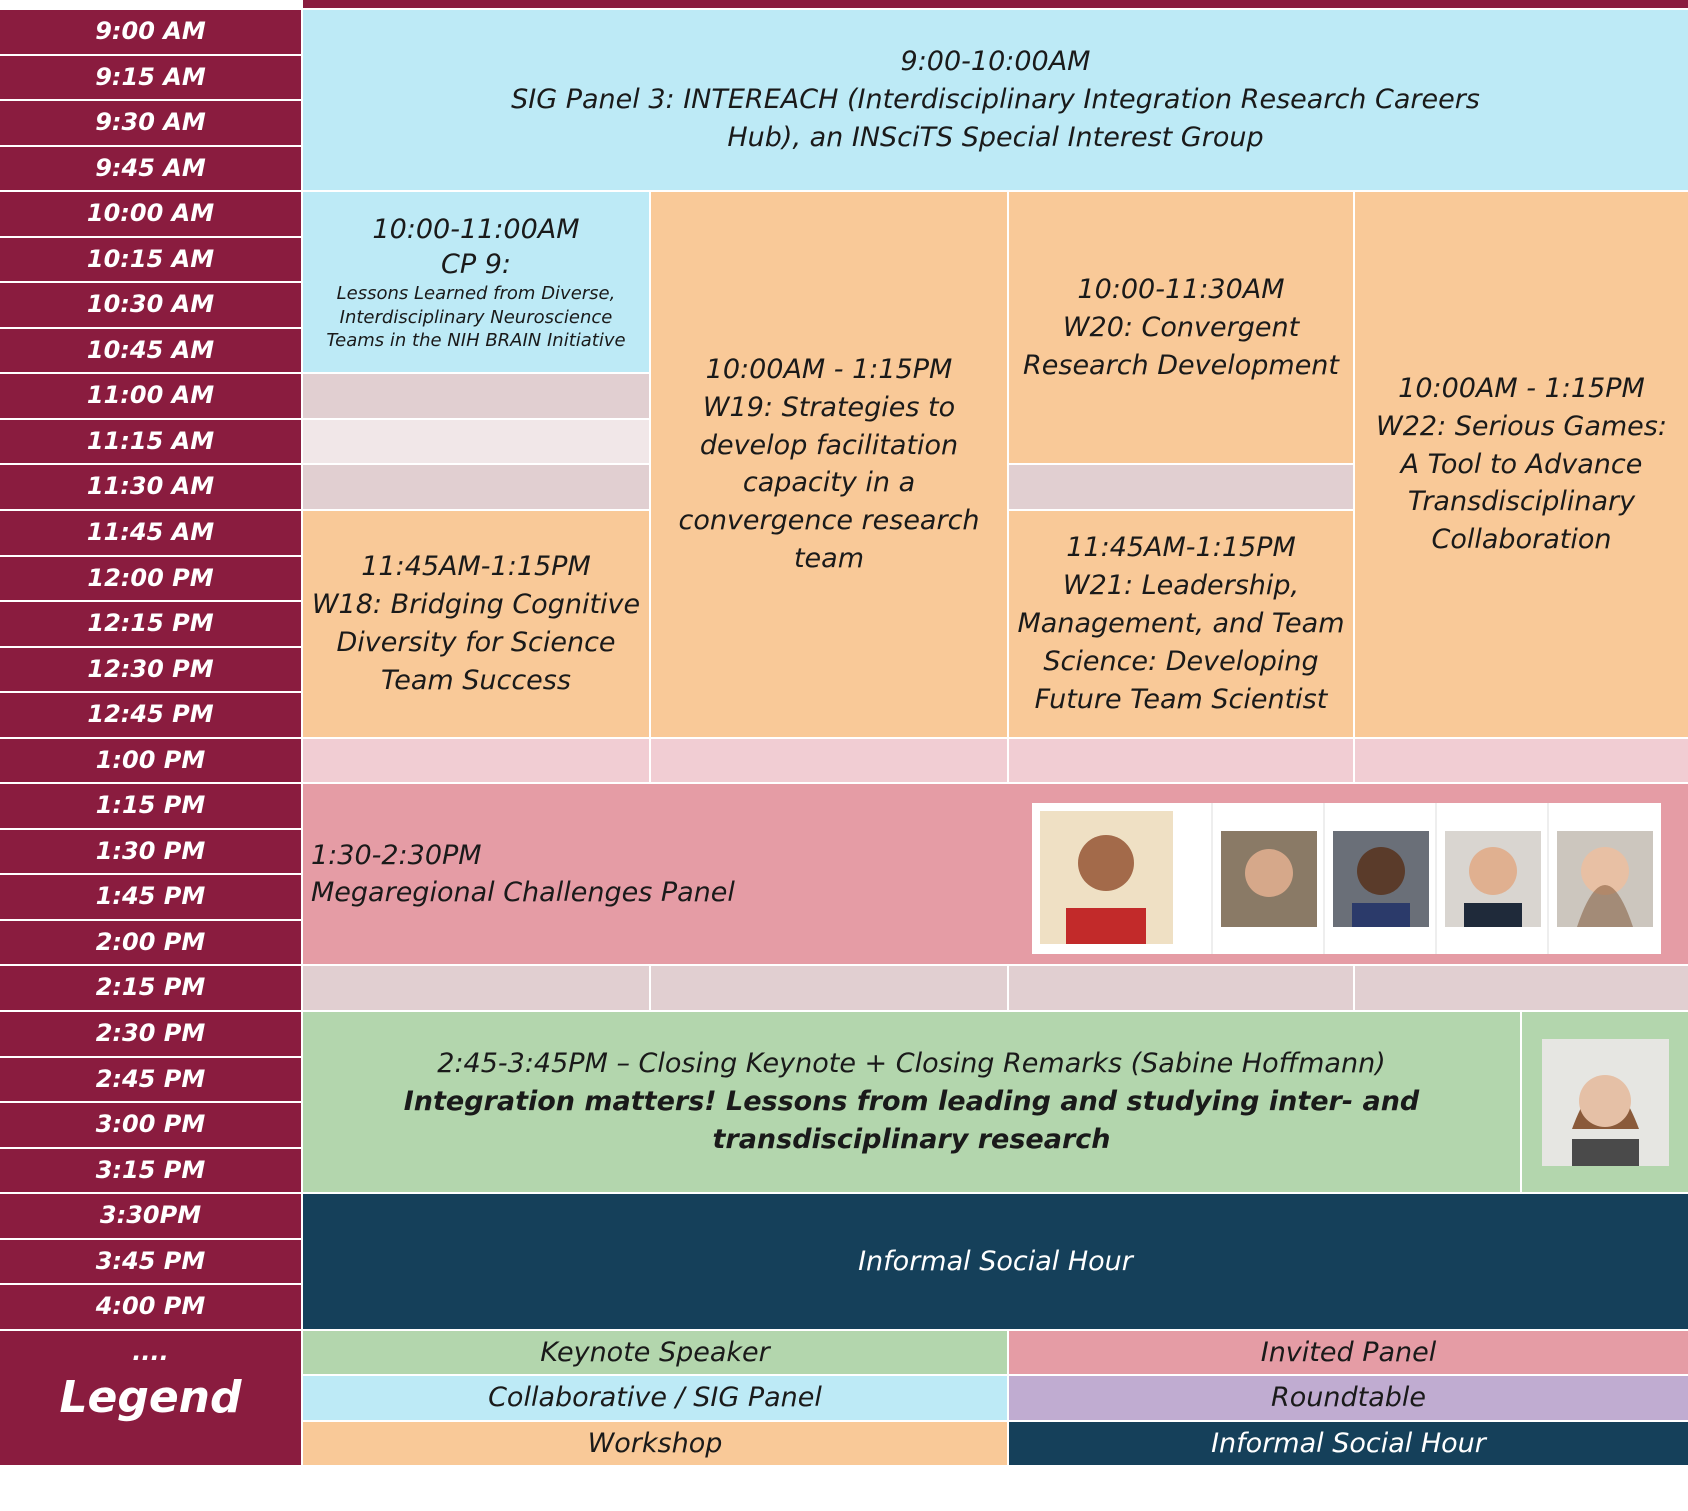  What do you see at coordinates (1348, 1352) in the screenshot?
I see `legend-item: Invited Panel` at bounding box center [1348, 1352].